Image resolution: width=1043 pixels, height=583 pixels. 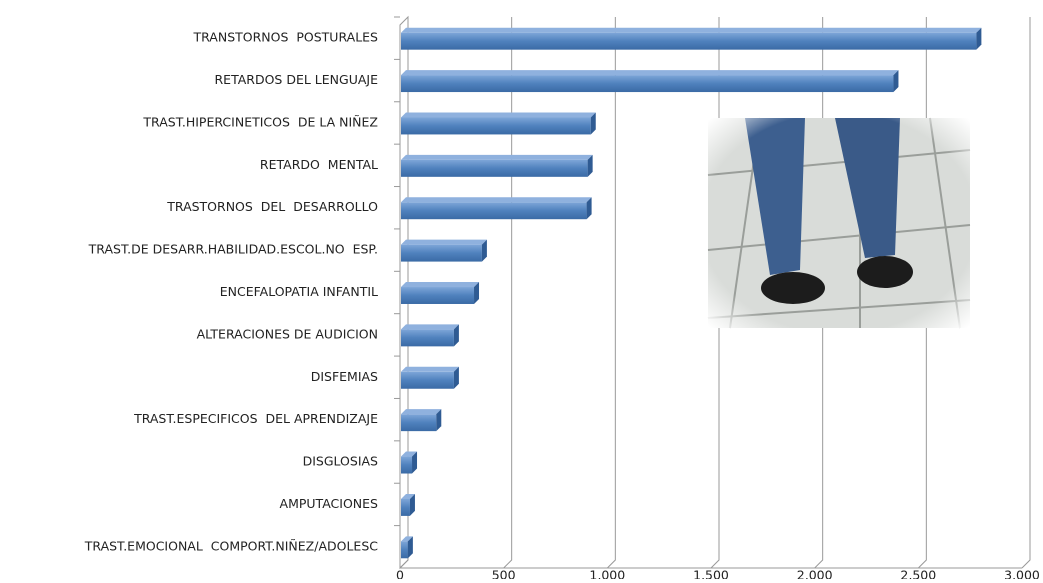 What do you see at coordinates (272, 206) in the screenshot?
I see `y-tick-label: TRASTORNOS DEL DESARROLLO` at bounding box center [272, 206].